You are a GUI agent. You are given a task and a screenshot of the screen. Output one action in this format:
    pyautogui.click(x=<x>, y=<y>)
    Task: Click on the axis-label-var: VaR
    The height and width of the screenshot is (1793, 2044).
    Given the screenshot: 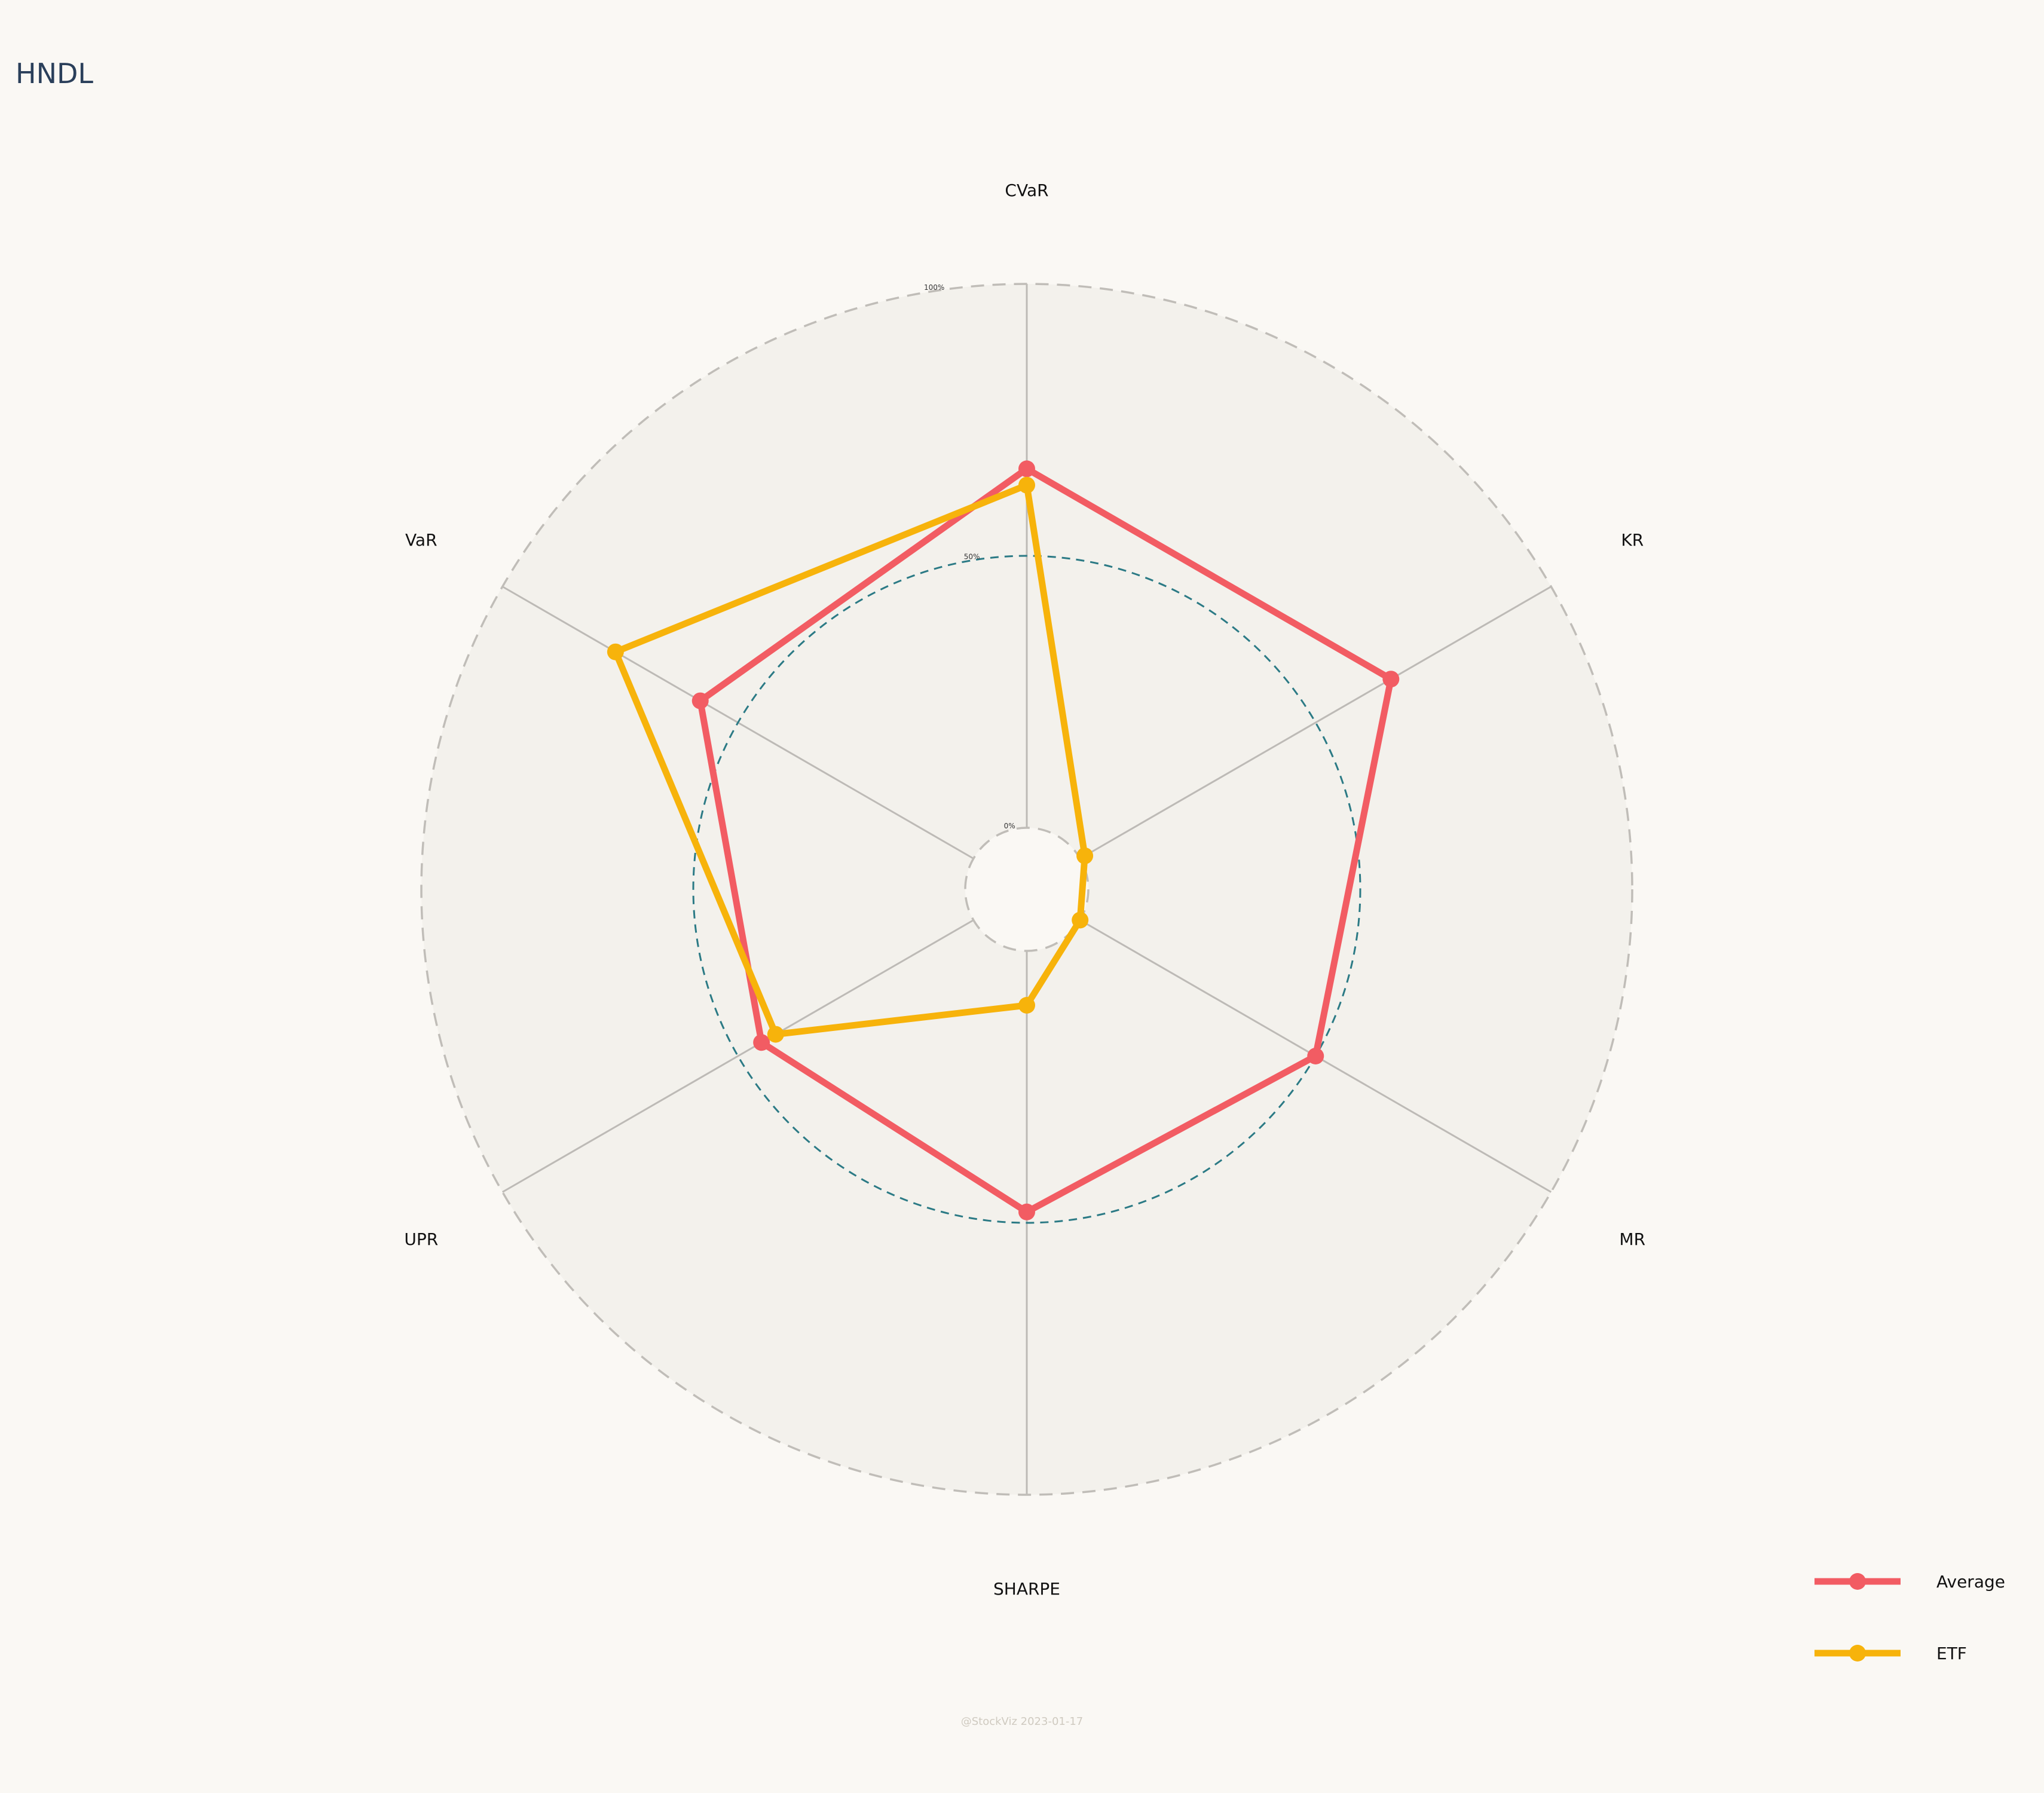 What is the action you would take?
    pyautogui.click(x=421, y=540)
    